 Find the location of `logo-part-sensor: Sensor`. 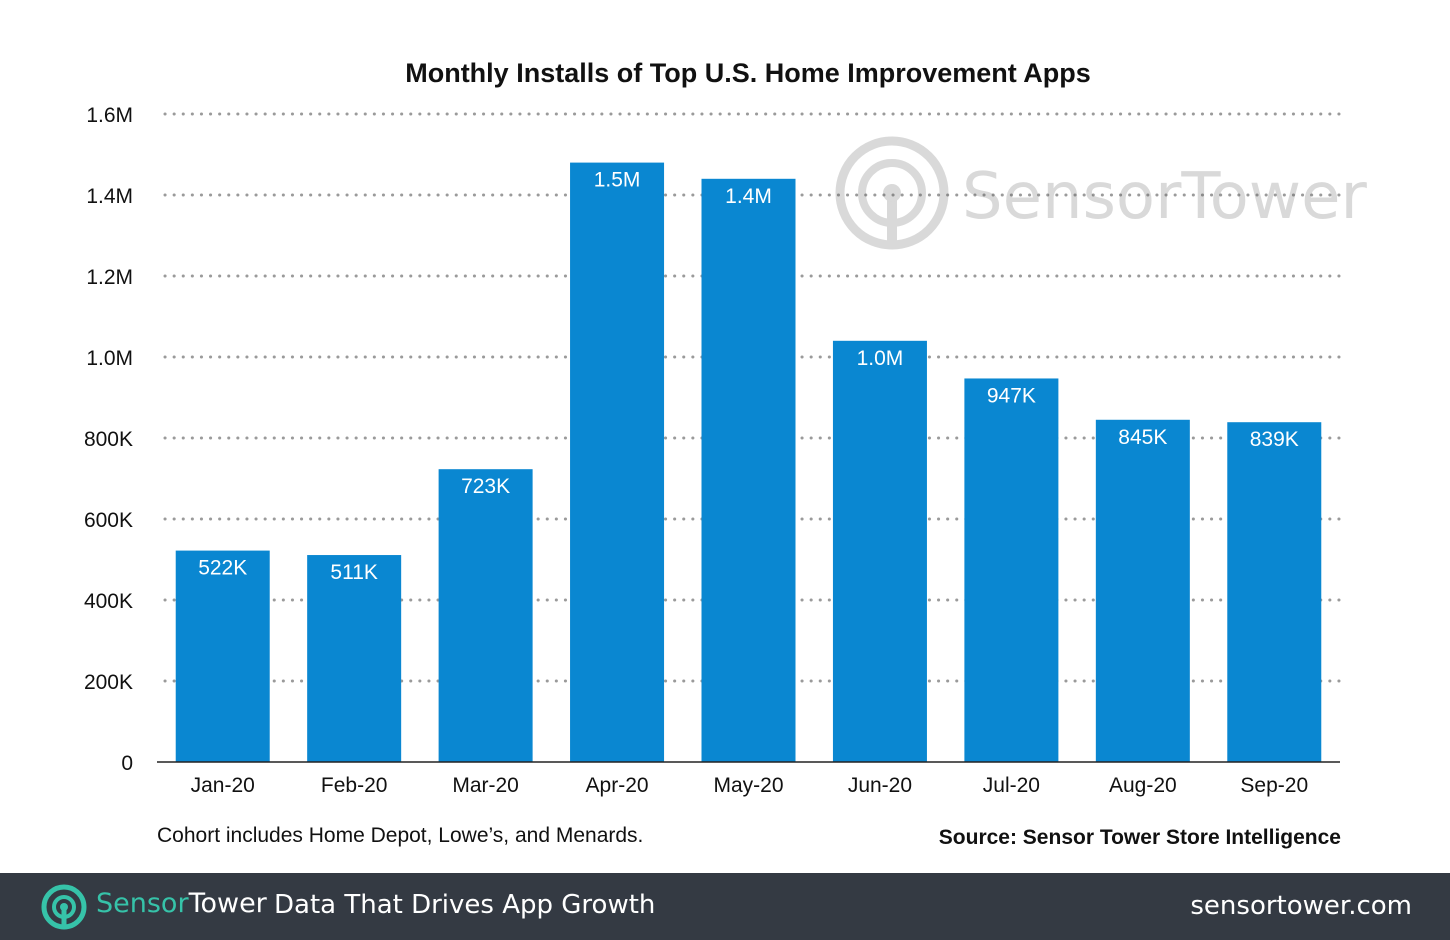

logo-part-sensor: Sensor is located at coordinates (142, 903).